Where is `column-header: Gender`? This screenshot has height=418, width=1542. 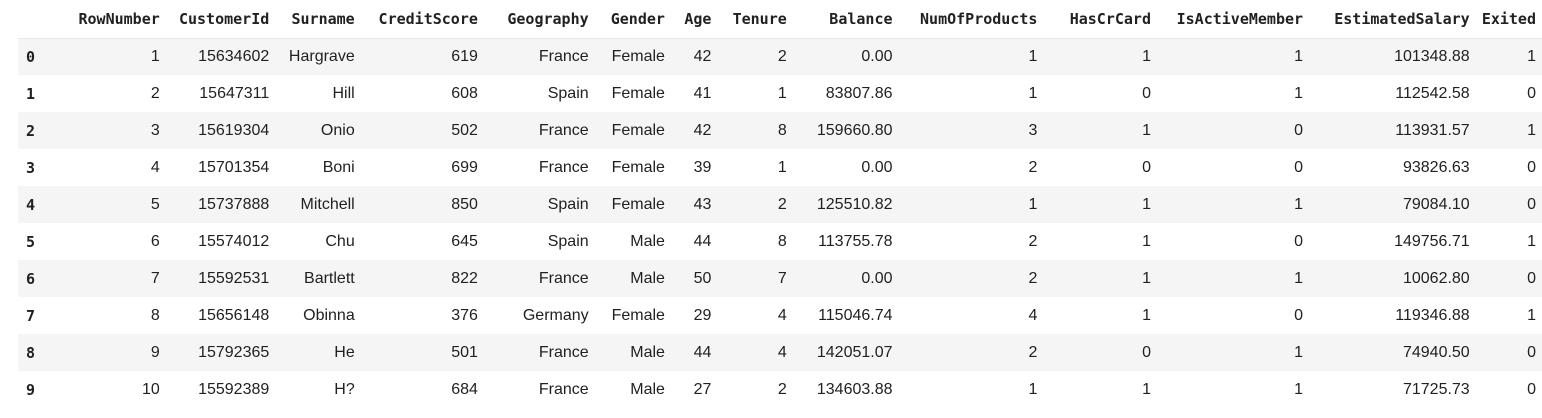 column-header: Gender is located at coordinates (632, 20).